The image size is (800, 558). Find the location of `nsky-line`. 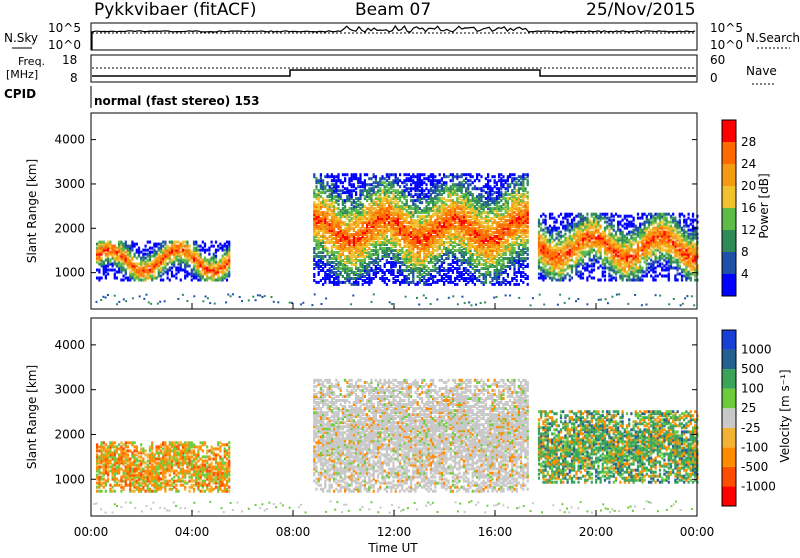

nsky-line is located at coordinates (393, 38).